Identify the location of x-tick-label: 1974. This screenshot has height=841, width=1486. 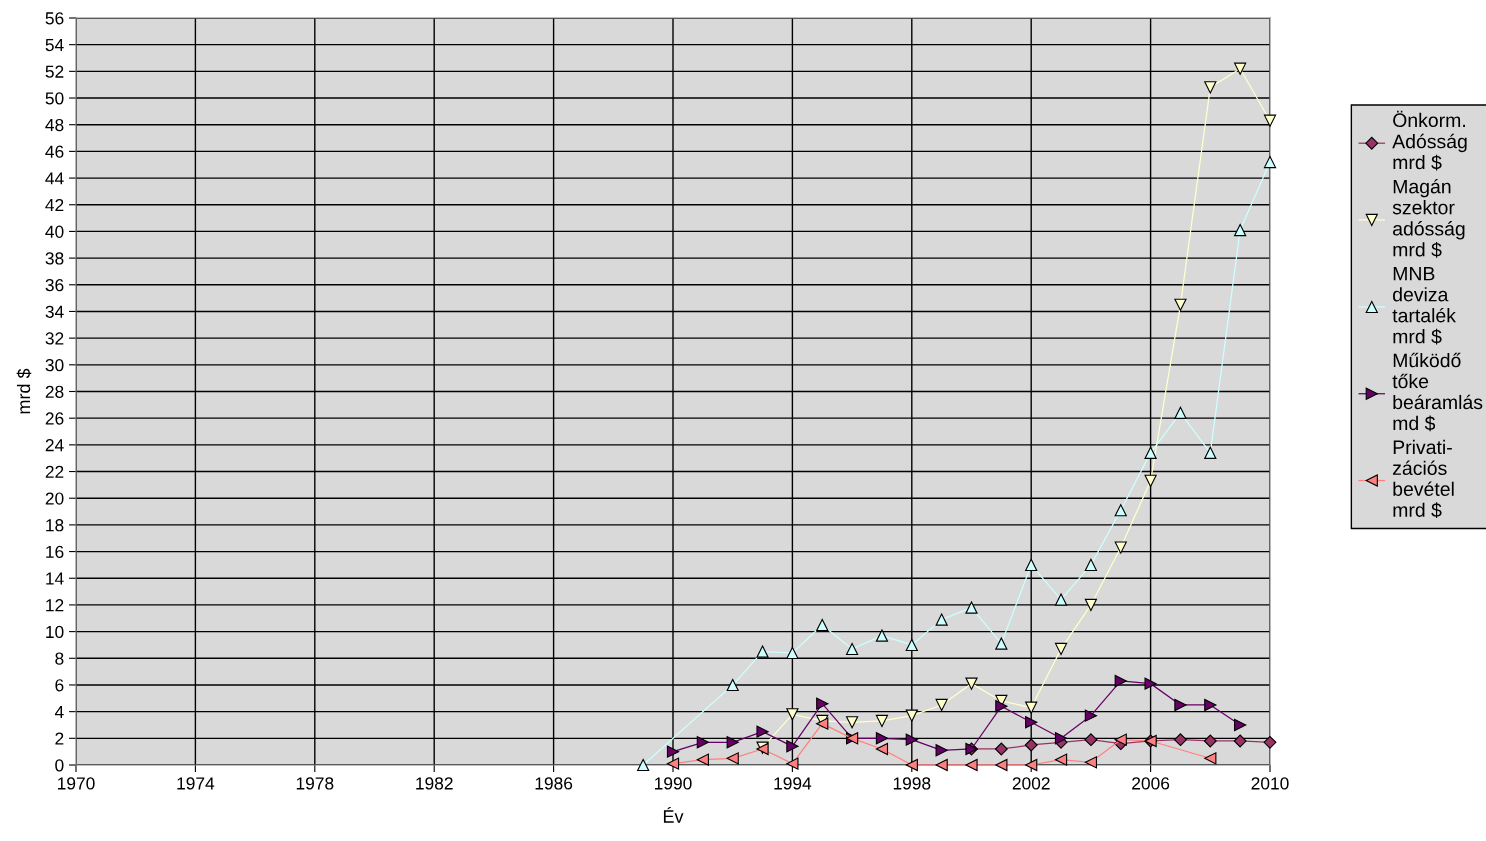
(196, 783).